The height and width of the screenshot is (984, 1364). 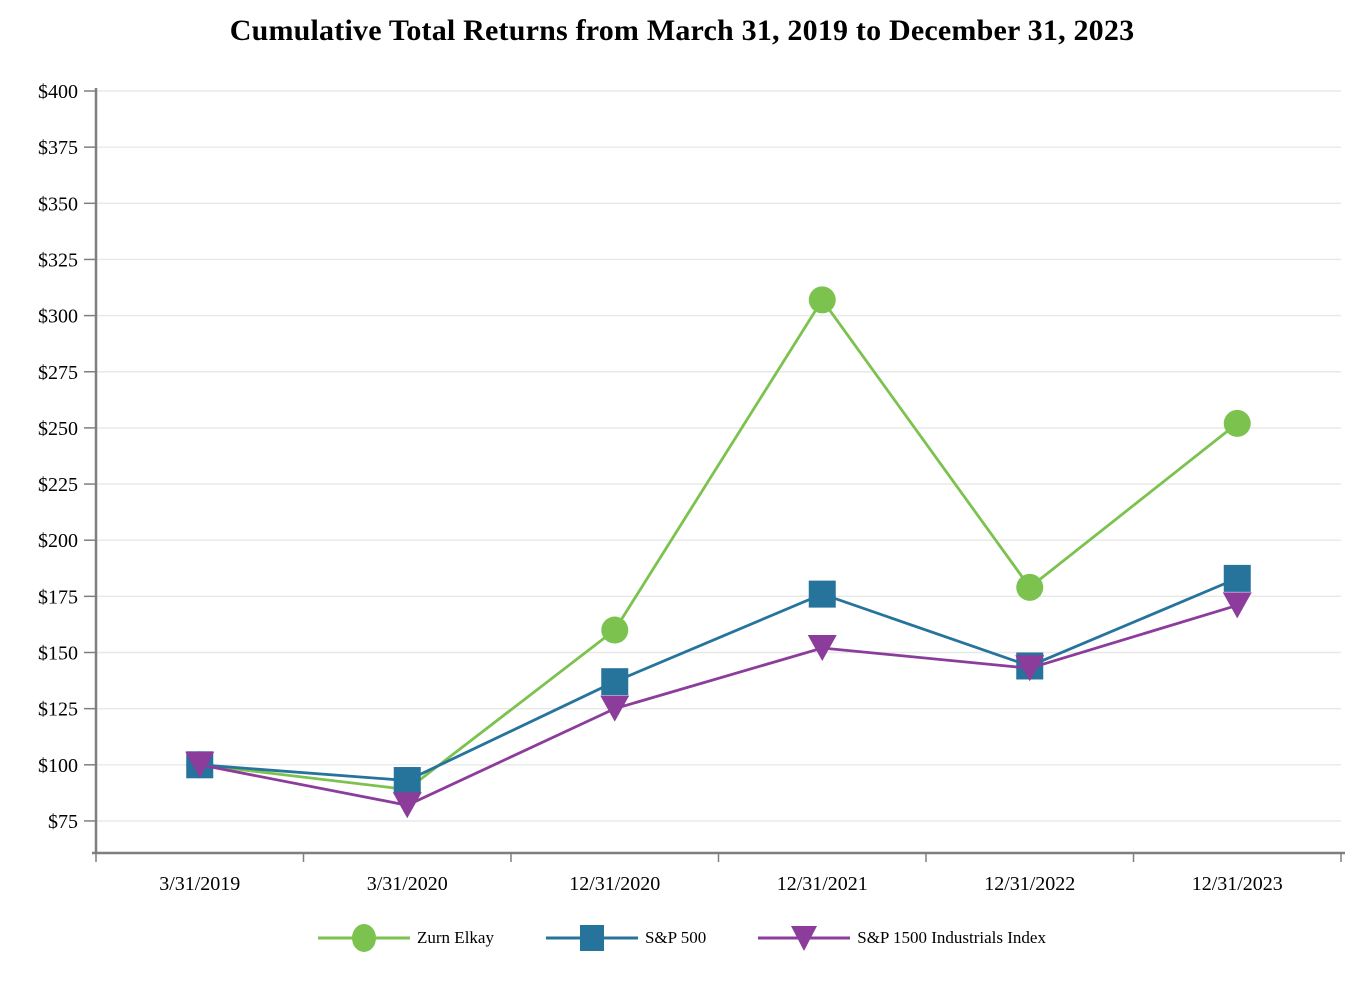 What do you see at coordinates (1237, 884) in the screenshot?
I see `x-tick-label: 12/31/2023` at bounding box center [1237, 884].